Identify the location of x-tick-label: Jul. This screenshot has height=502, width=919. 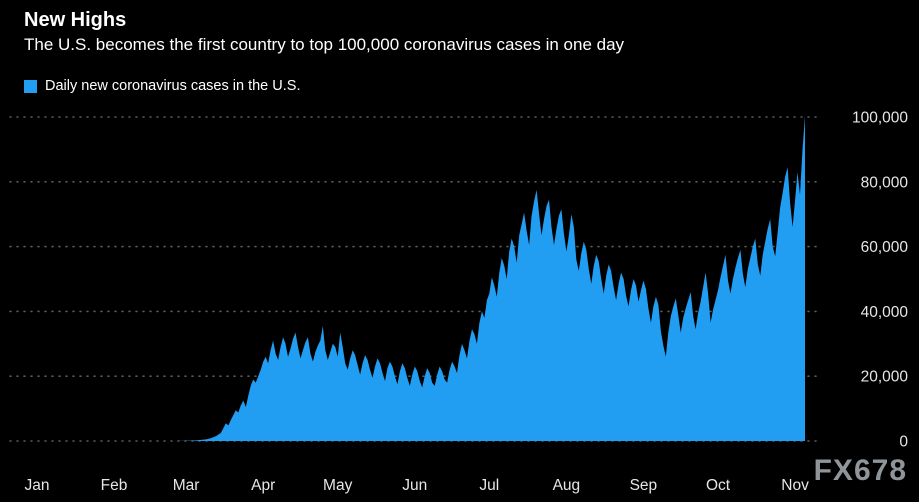
(489, 485).